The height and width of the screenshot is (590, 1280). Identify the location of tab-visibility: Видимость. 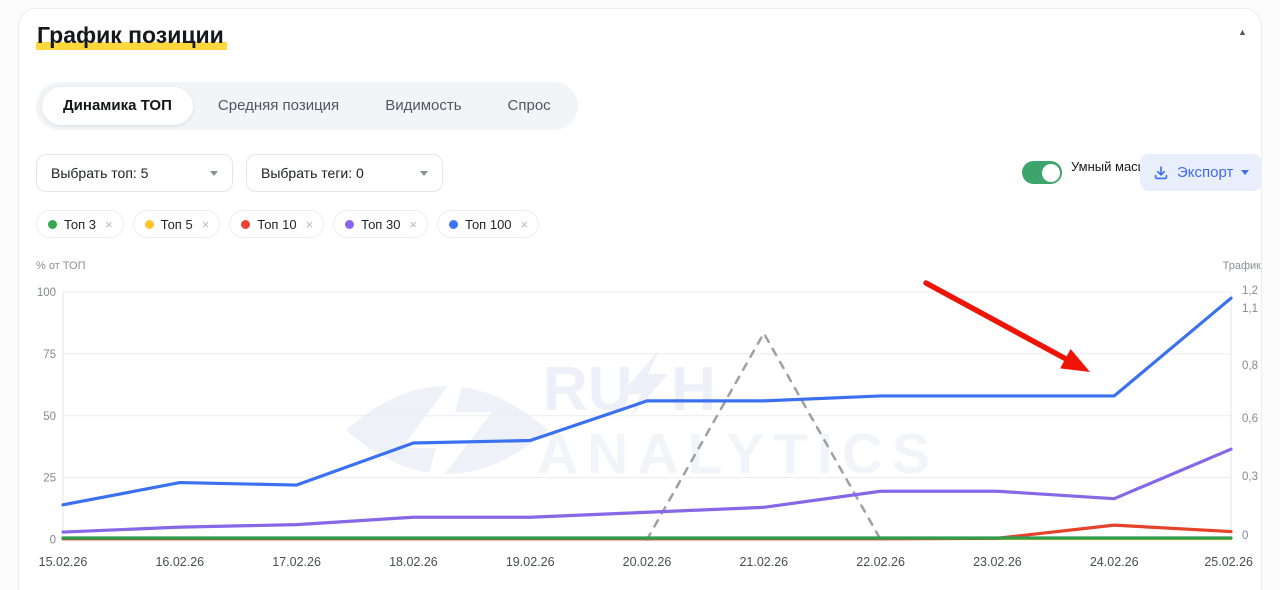
(423, 105).